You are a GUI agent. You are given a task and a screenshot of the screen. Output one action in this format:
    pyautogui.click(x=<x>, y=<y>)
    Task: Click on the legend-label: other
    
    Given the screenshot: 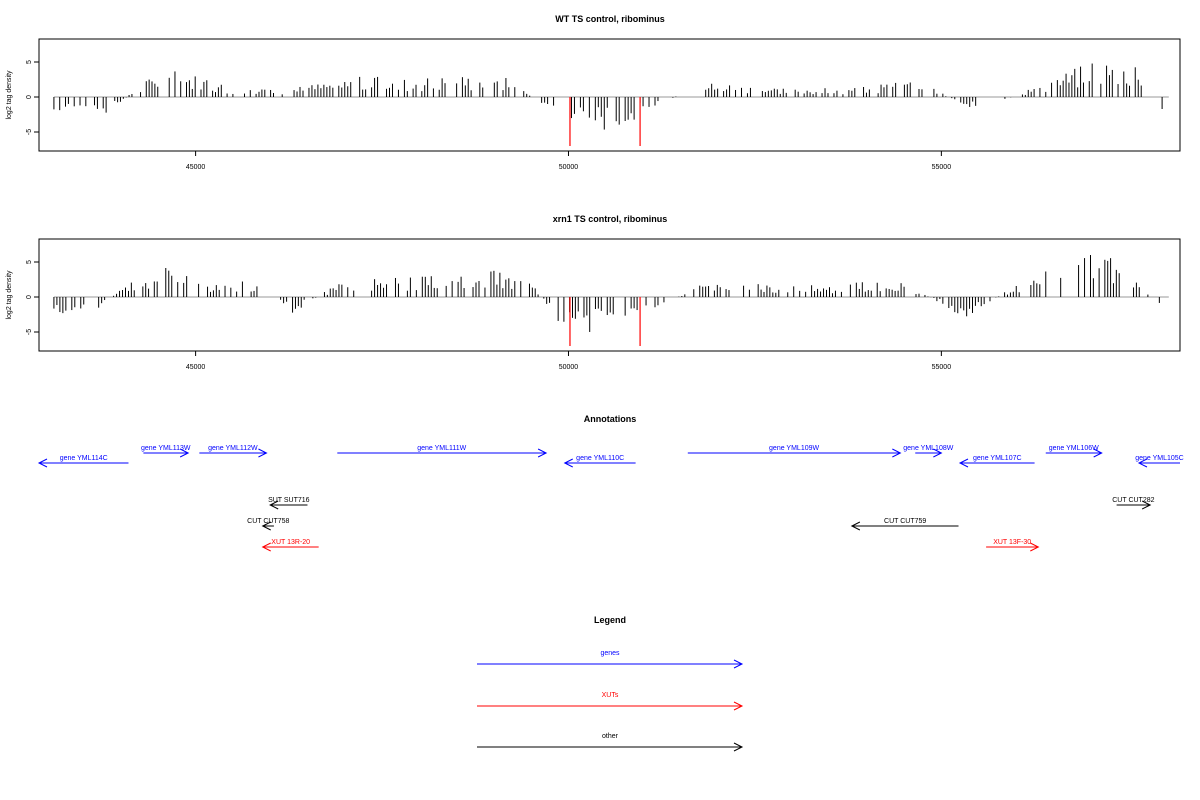 What is the action you would take?
    pyautogui.click(x=610, y=736)
    